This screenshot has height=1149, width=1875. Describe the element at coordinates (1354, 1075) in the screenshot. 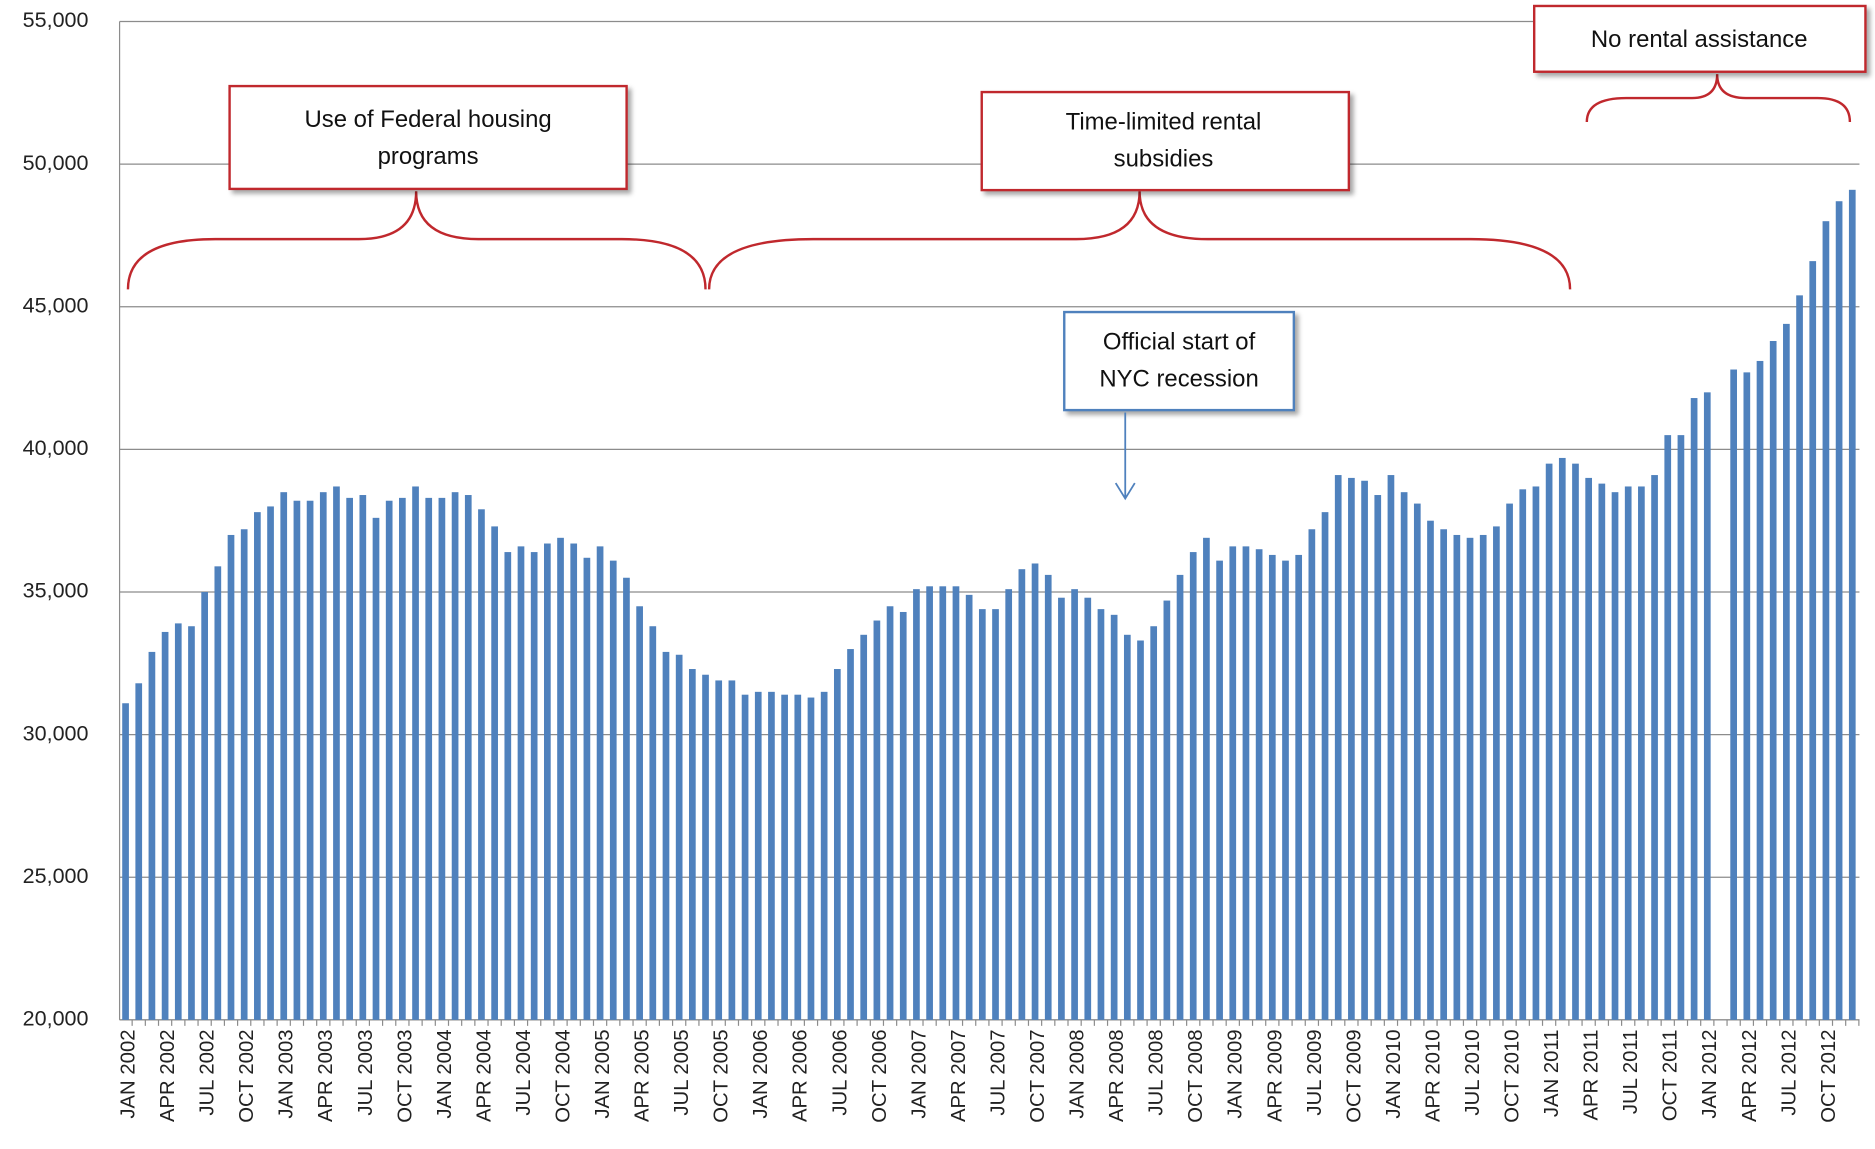

I see `x-tick-label: OCT 2009` at that location.